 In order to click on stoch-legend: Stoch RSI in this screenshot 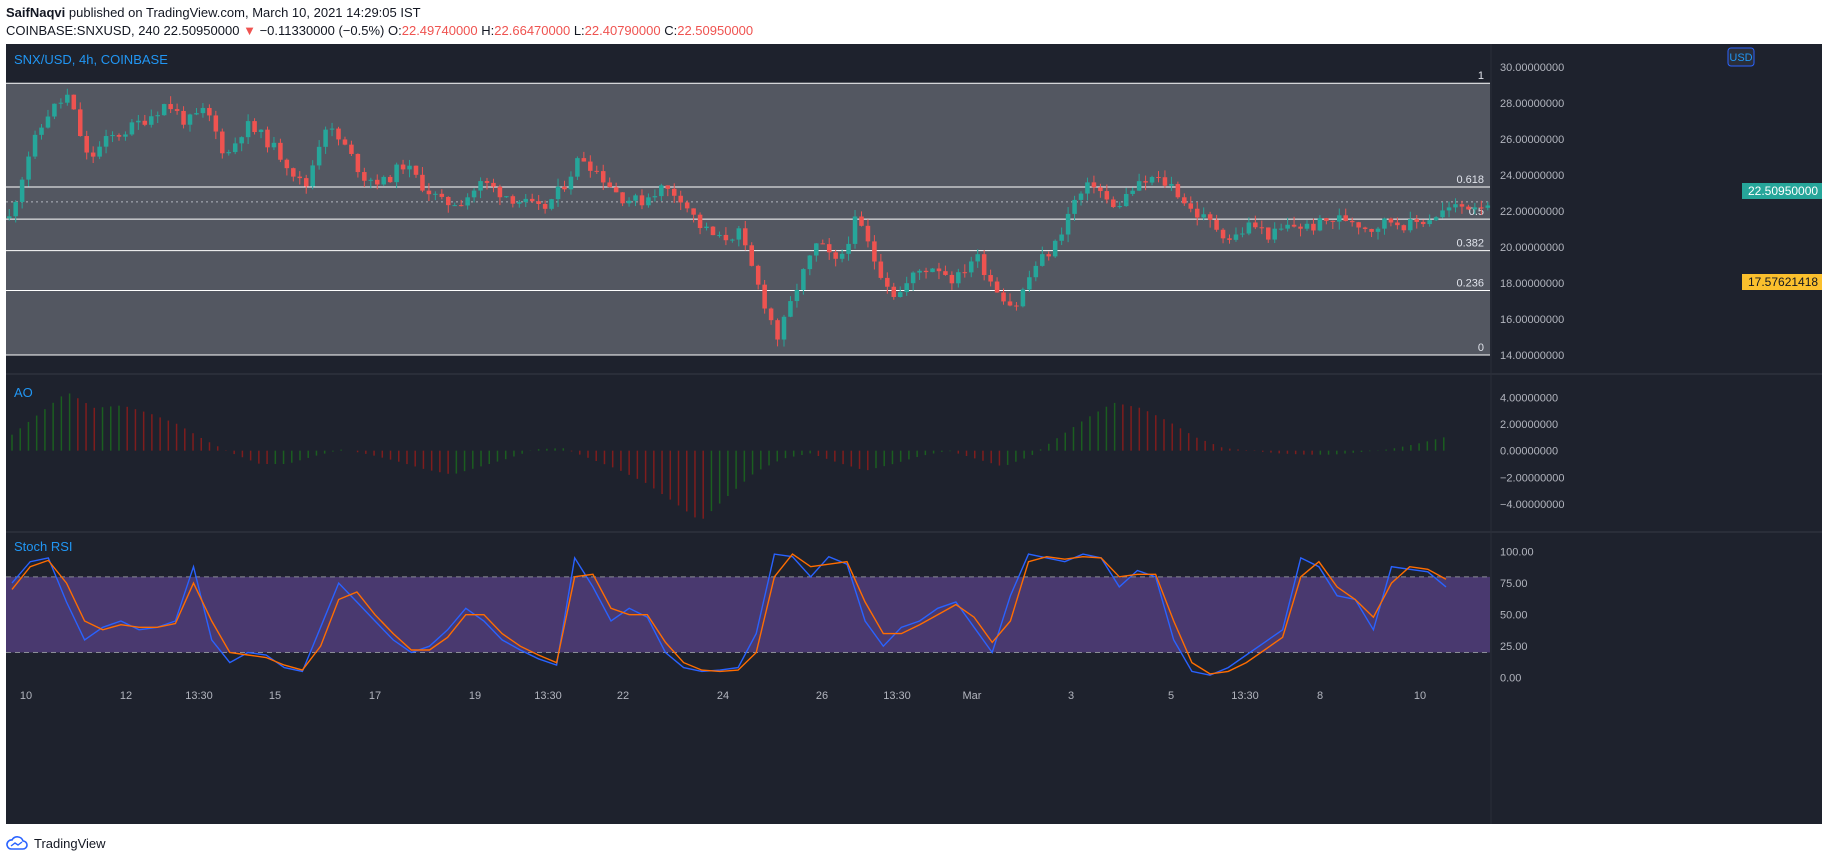, I will do `click(43, 546)`.